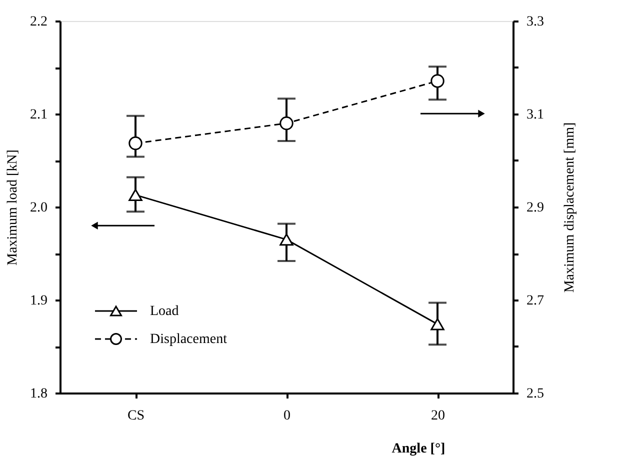 The image size is (632, 456). Describe the element at coordinates (39, 301) in the screenshot. I see `y-tick-label: 1.9` at that location.